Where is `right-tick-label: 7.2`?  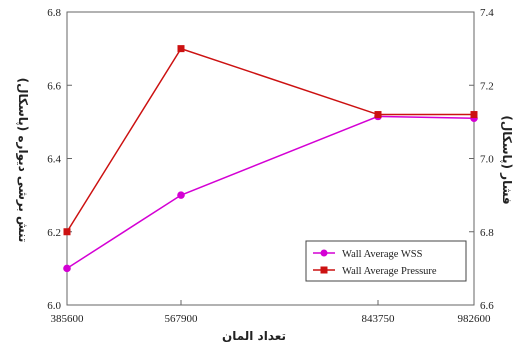 right-tick-label: 7.2 is located at coordinates (487, 86).